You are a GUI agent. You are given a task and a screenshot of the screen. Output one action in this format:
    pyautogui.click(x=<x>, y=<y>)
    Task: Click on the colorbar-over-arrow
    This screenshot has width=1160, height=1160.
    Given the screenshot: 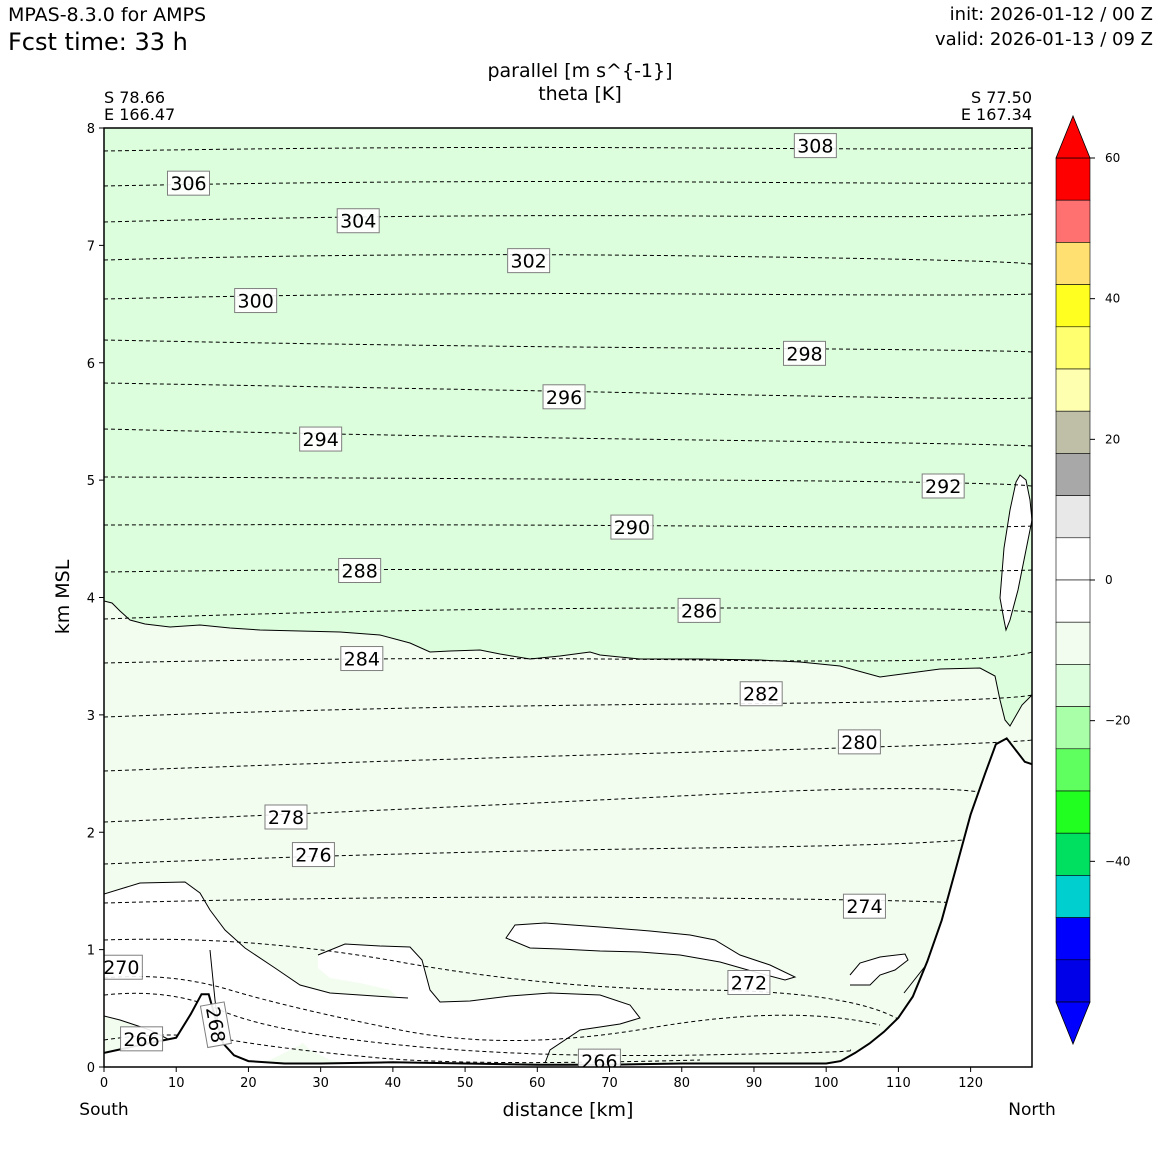 What is the action you would take?
    pyautogui.click(x=1073, y=136)
    